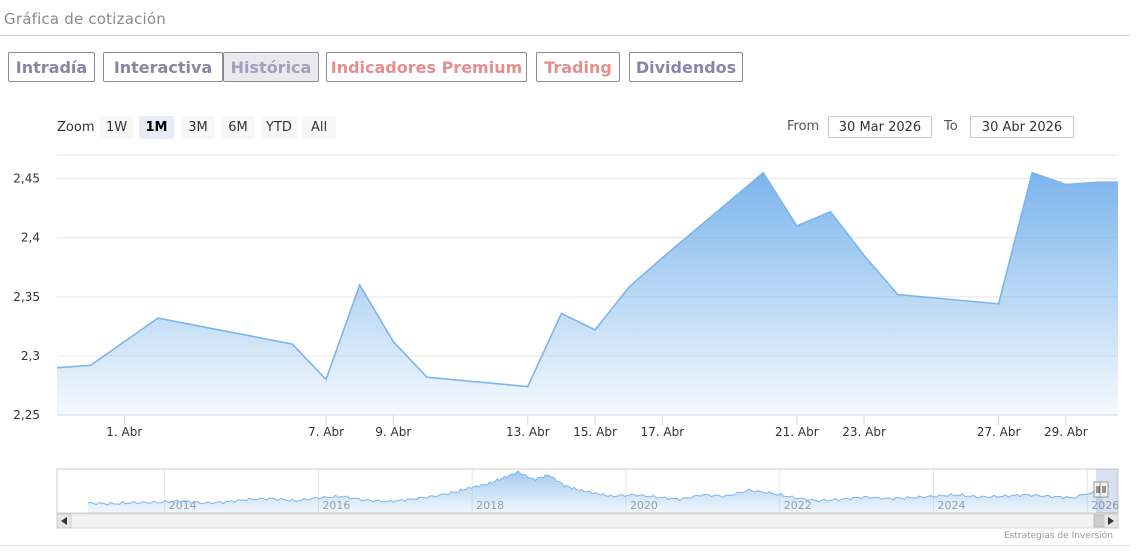 The height and width of the screenshot is (551, 1139). What do you see at coordinates (30, 356) in the screenshot?
I see `y-tick-label: 2,3` at bounding box center [30, 356].